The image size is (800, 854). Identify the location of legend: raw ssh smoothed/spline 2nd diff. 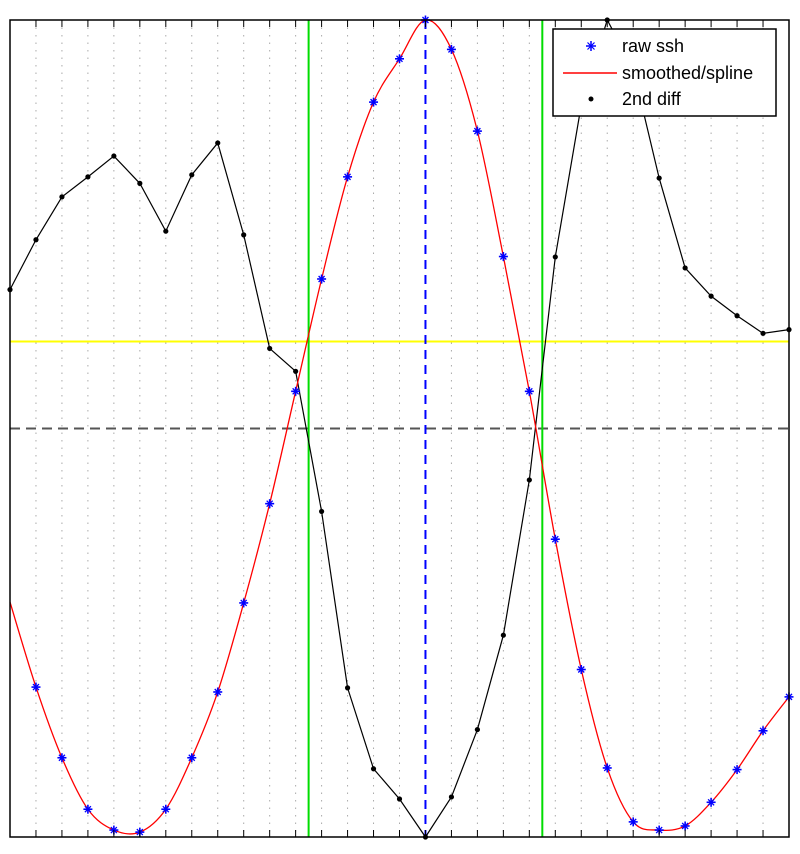
(664, 72).